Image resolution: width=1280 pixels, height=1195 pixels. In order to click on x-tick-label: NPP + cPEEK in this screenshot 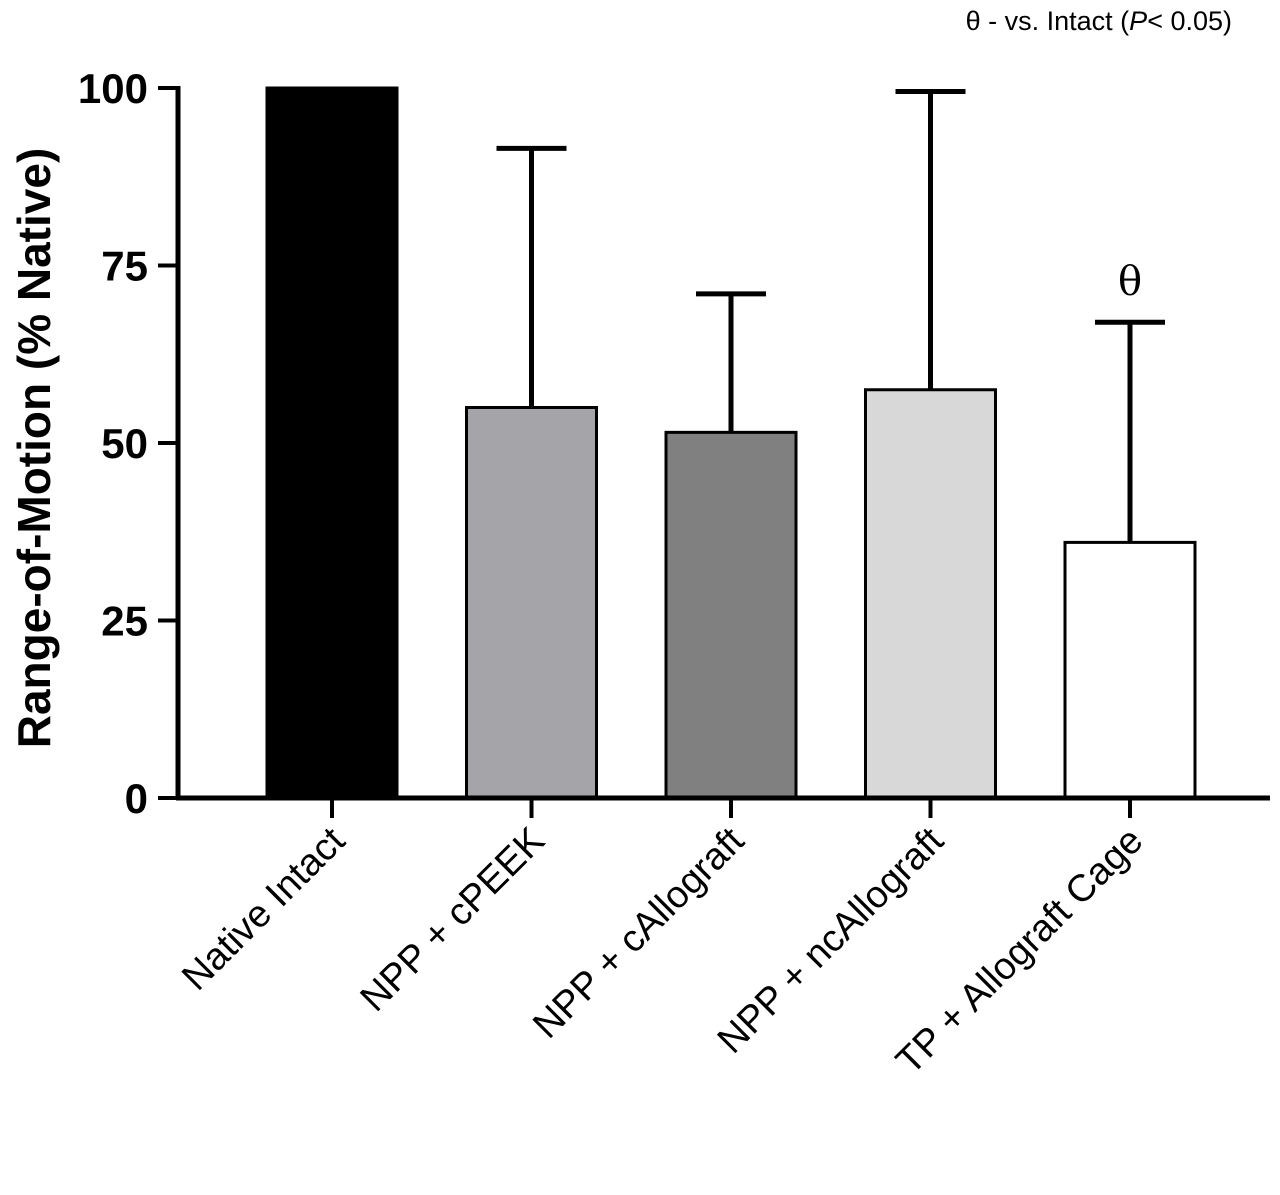, I will do `click(453, 920)`.